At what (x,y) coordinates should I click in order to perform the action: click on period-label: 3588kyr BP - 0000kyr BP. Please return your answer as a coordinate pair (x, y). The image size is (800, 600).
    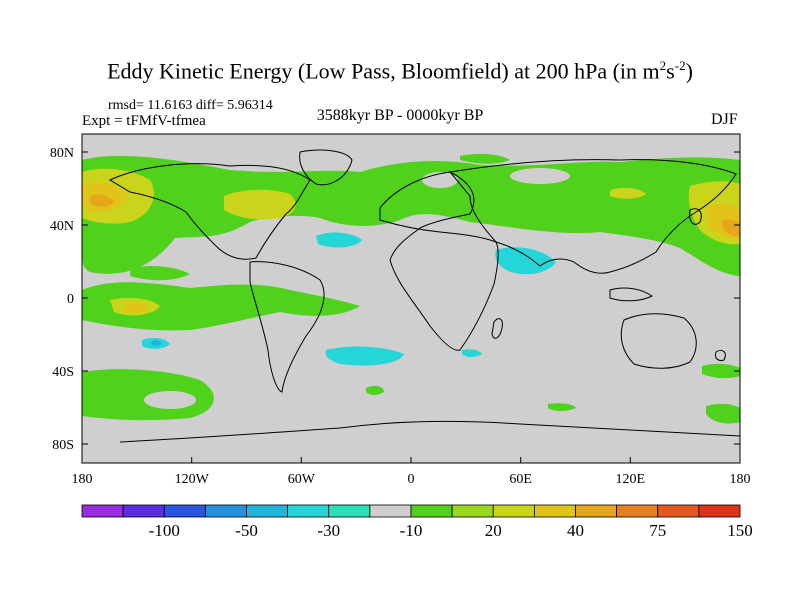
    Looking at the image, I should click on (400, 115).